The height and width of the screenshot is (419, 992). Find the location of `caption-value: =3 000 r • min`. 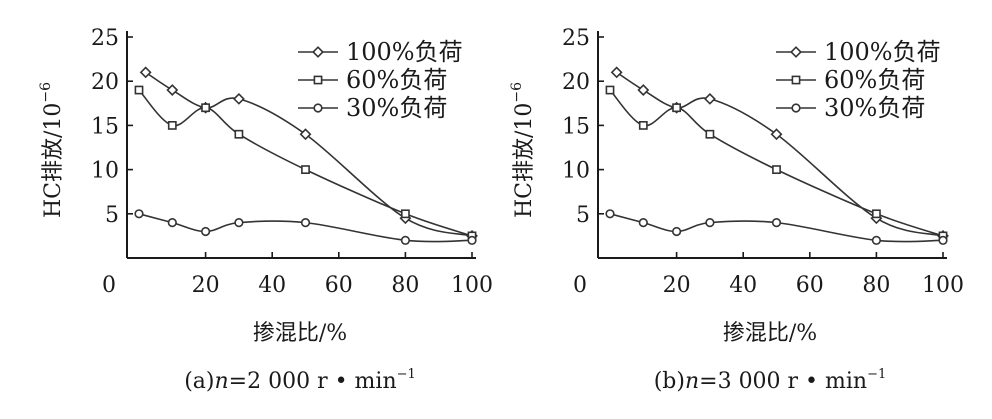

caption-value: =3 000 r • min is located at coordinates (783, 381).